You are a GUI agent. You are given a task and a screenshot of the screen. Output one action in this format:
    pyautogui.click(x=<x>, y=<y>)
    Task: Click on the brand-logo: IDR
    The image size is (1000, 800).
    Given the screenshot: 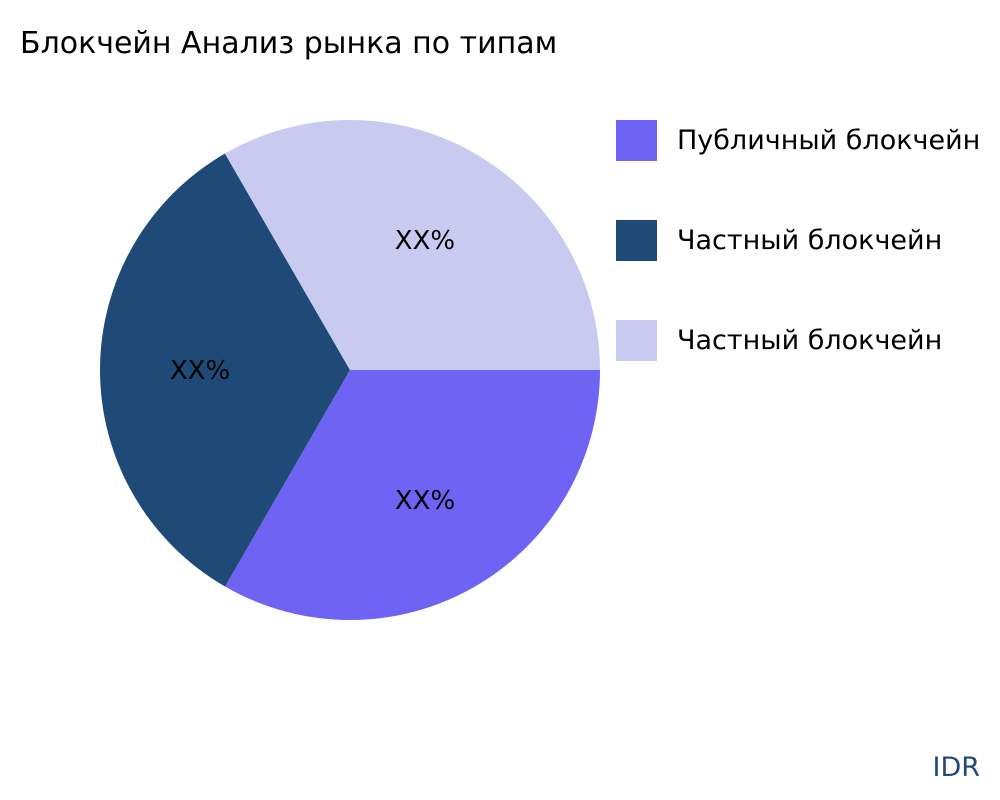 What is the action you would take?
    pyautogui.click(x=956, y=767)
    